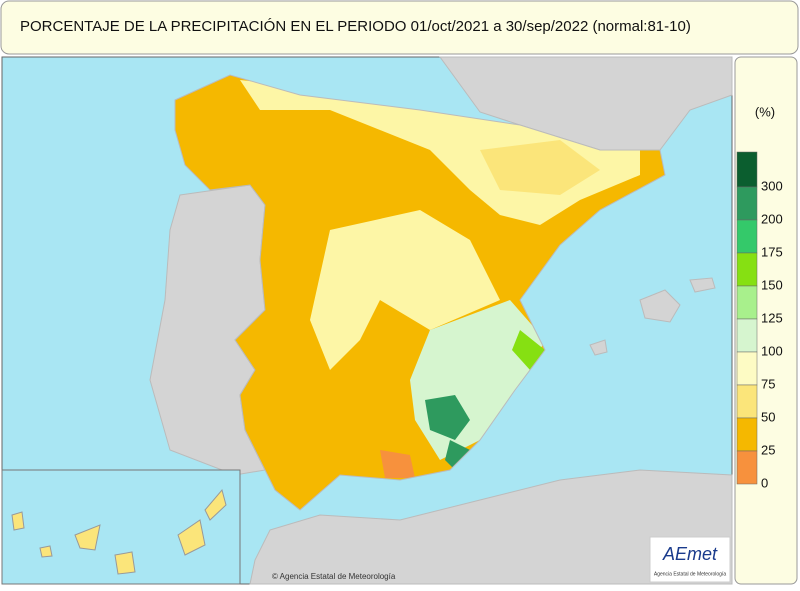  What do you see at coordinates (765, 111) in the screenshot?
I see `legend-unit: (%)` at bounding box center [765, 111].